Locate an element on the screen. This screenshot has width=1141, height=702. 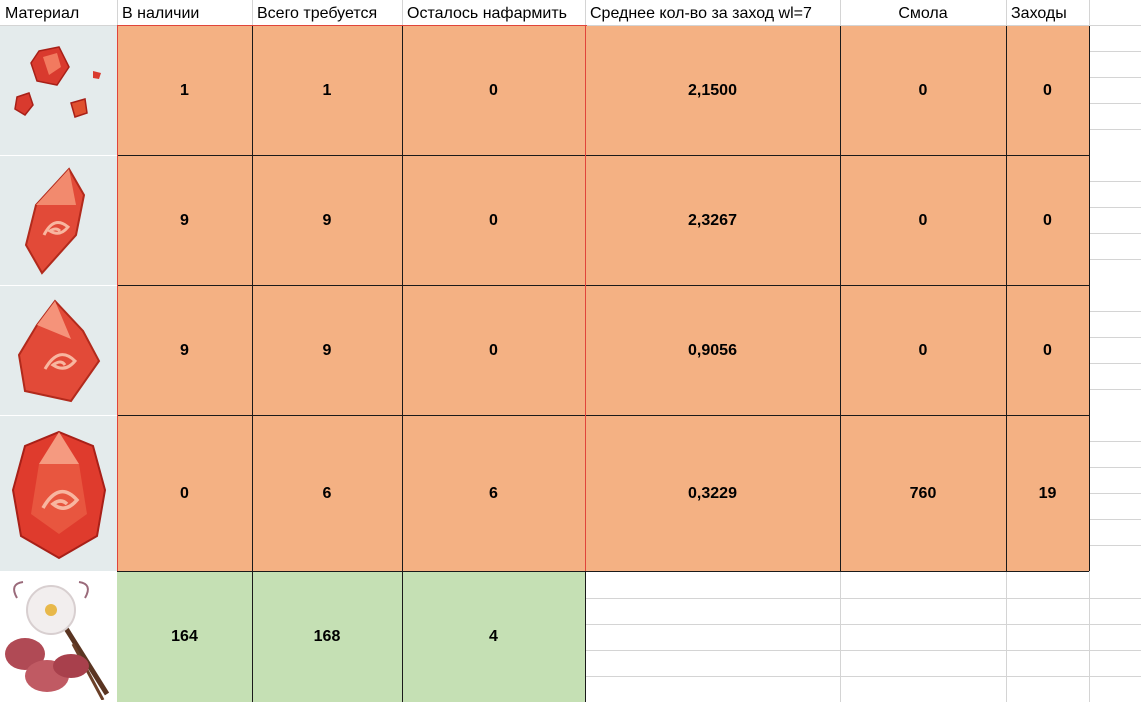
row4-total: 6 is located at coordinates (327, 493).